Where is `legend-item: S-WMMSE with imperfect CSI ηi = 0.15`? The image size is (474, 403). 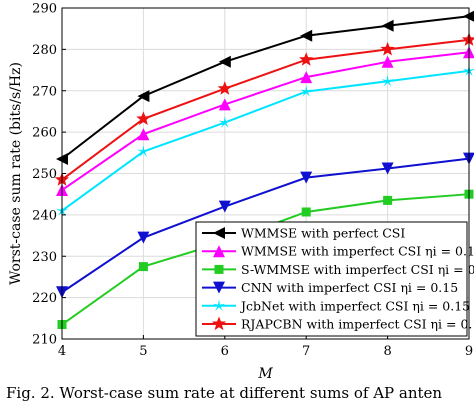
legend-item: S-WMMSE with imperfect CSI ηi = 0.15 is located at coordinates (338, 269).